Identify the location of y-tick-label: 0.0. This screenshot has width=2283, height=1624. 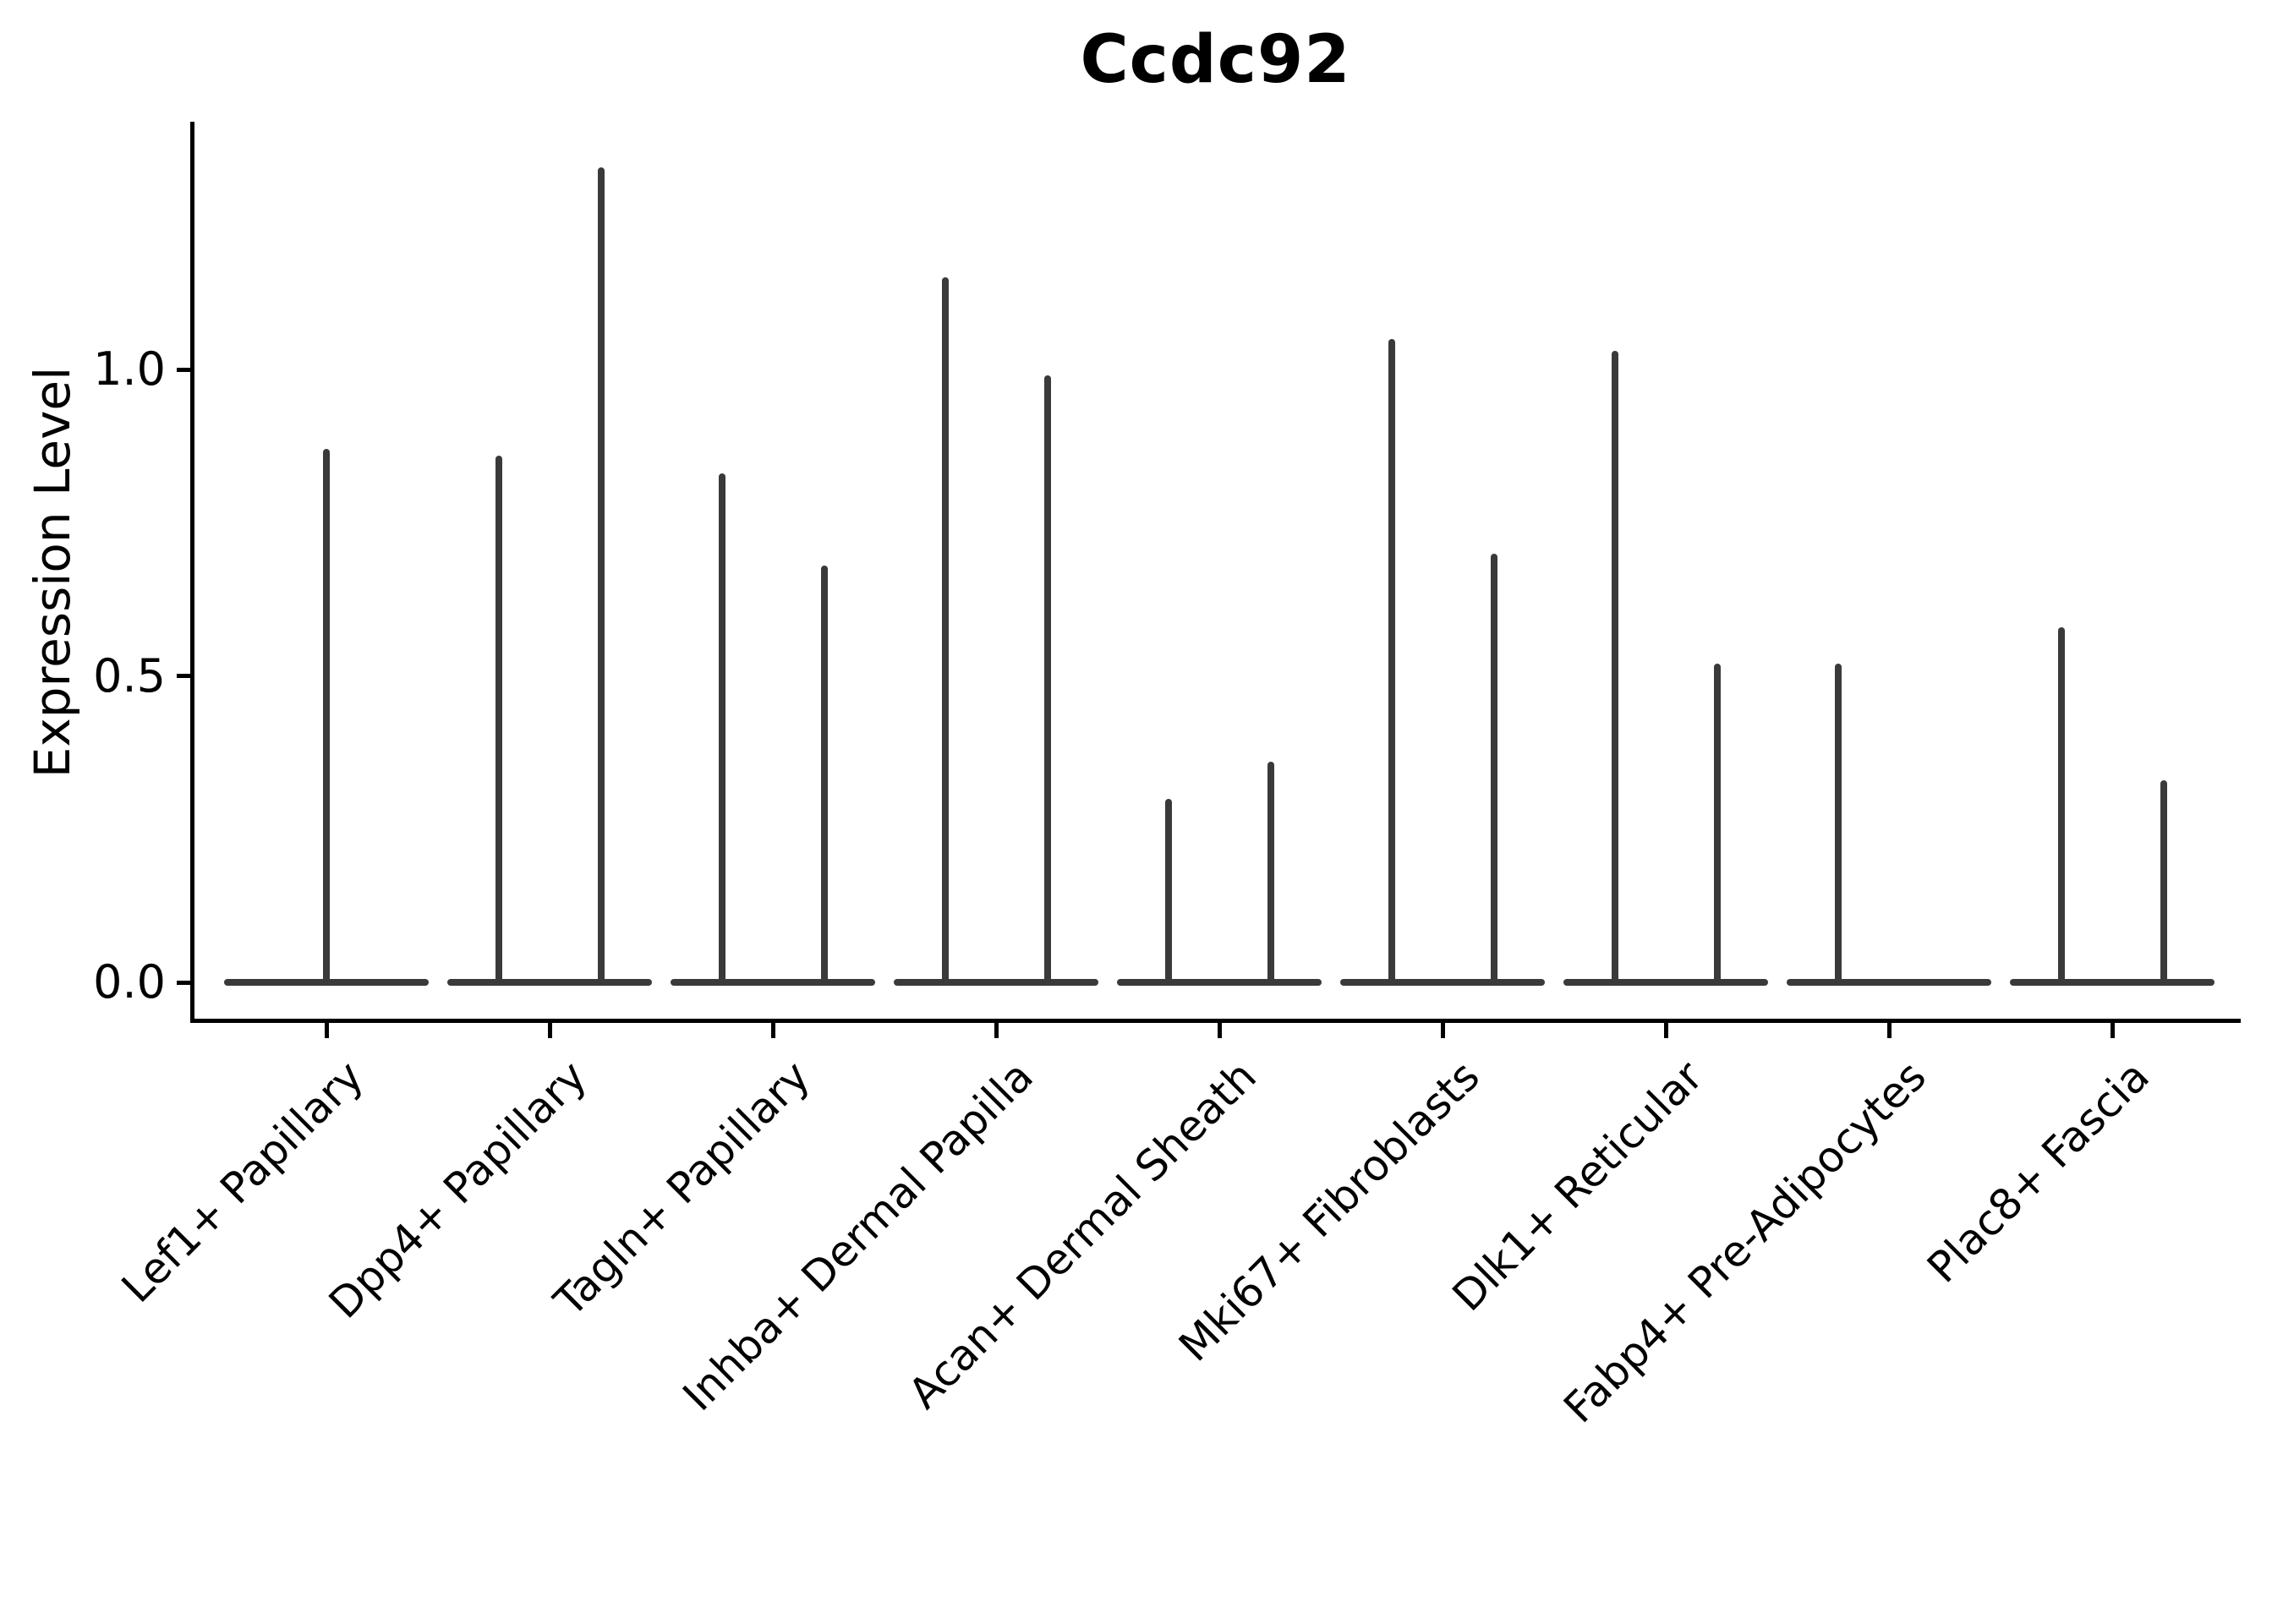
(129, 982).